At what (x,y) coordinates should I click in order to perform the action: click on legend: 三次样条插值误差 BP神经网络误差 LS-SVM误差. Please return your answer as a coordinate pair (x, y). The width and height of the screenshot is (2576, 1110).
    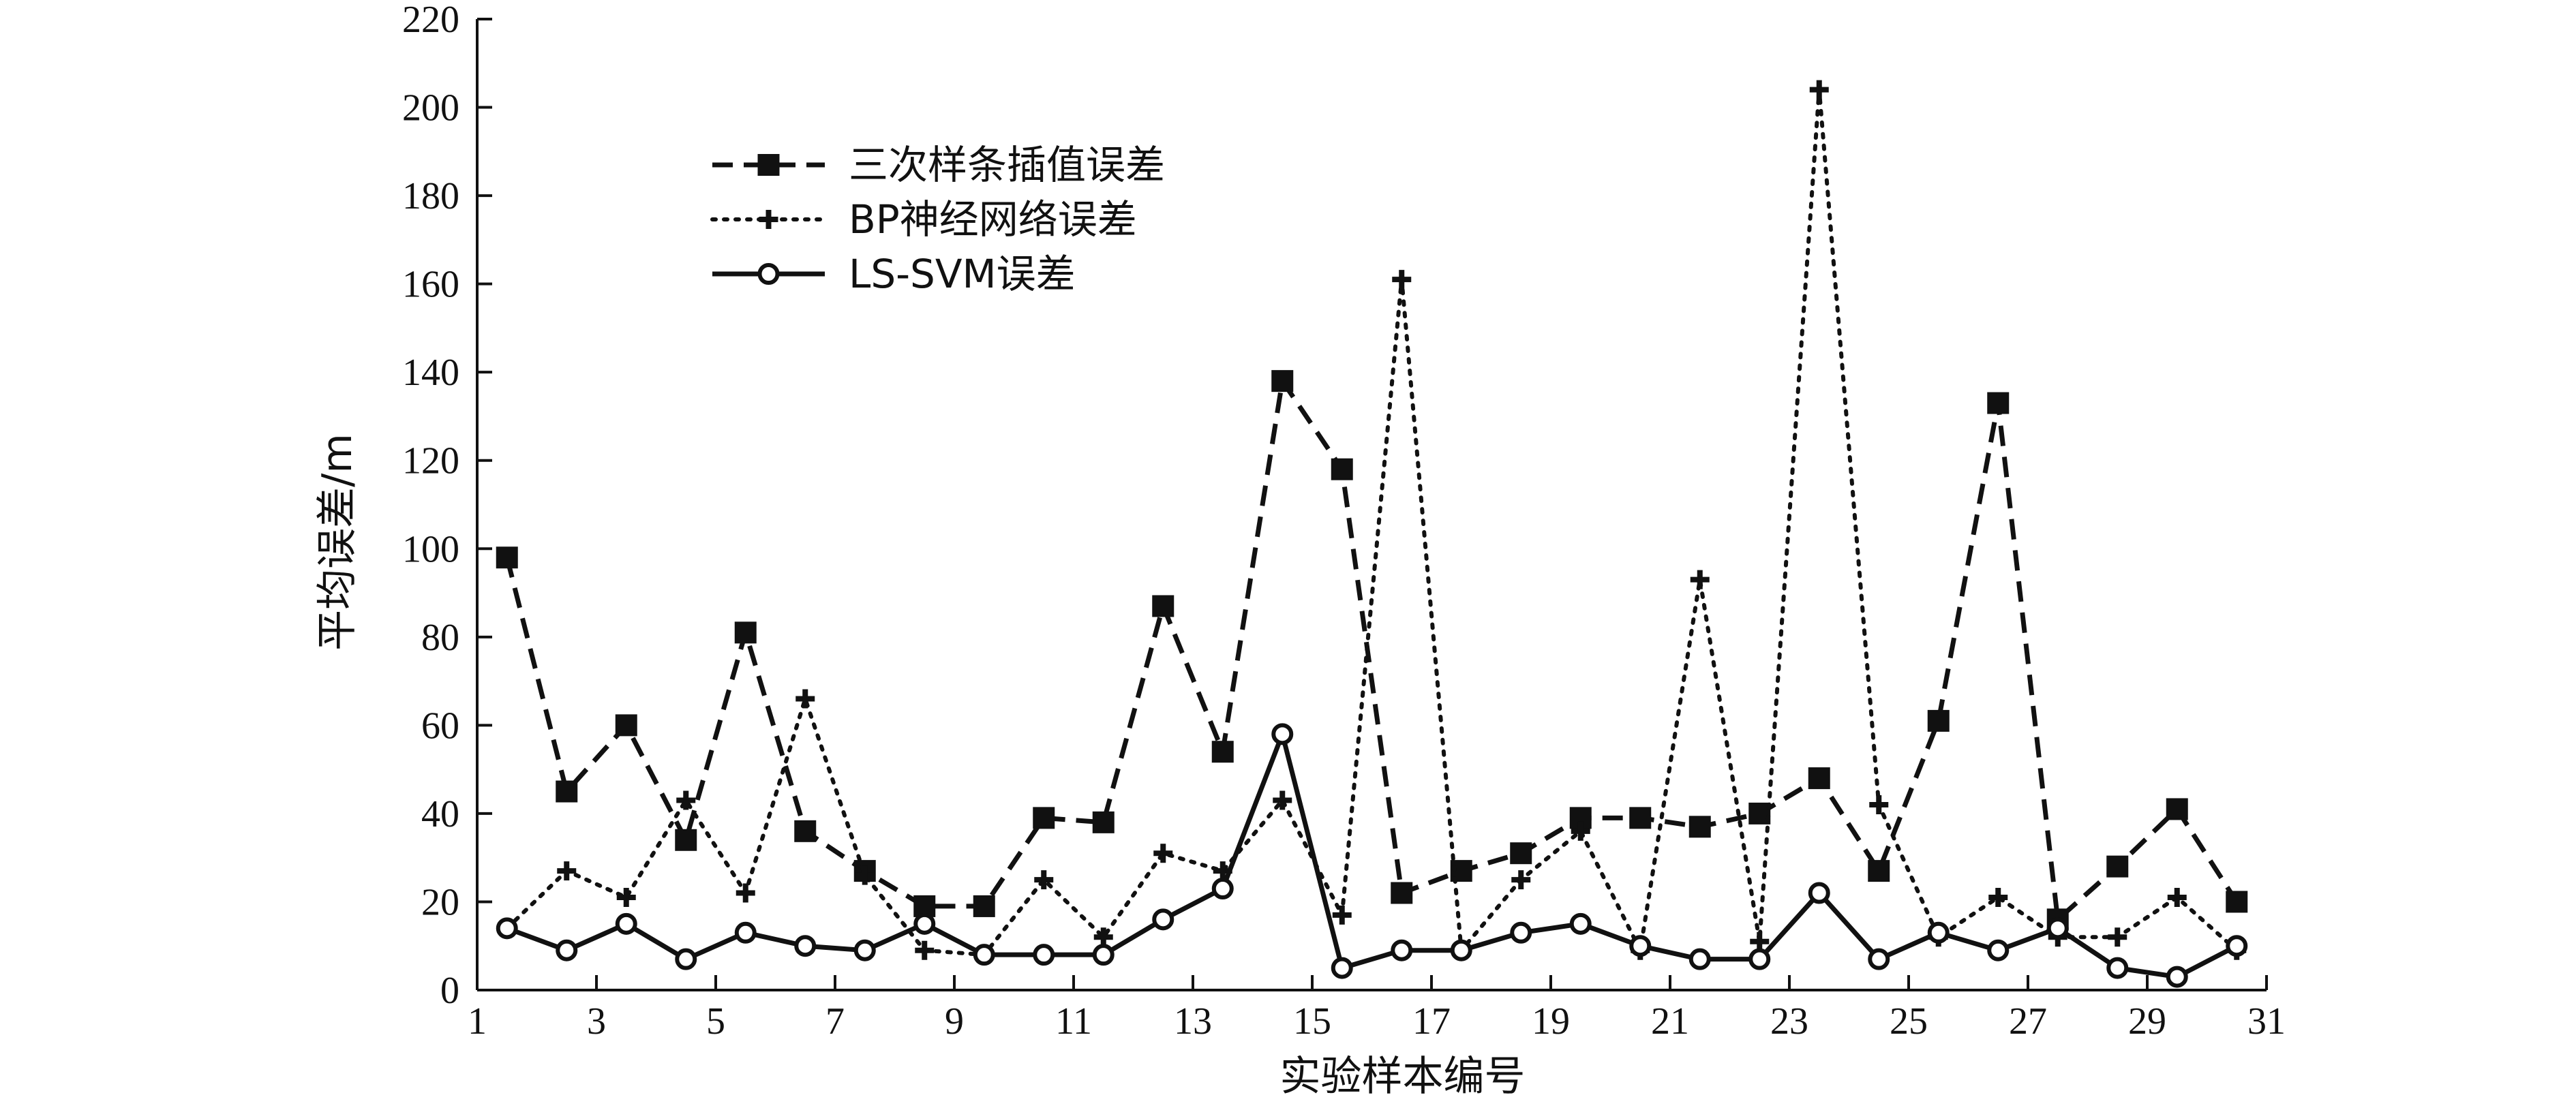
    Looking at the image, I should click on (937, 220).